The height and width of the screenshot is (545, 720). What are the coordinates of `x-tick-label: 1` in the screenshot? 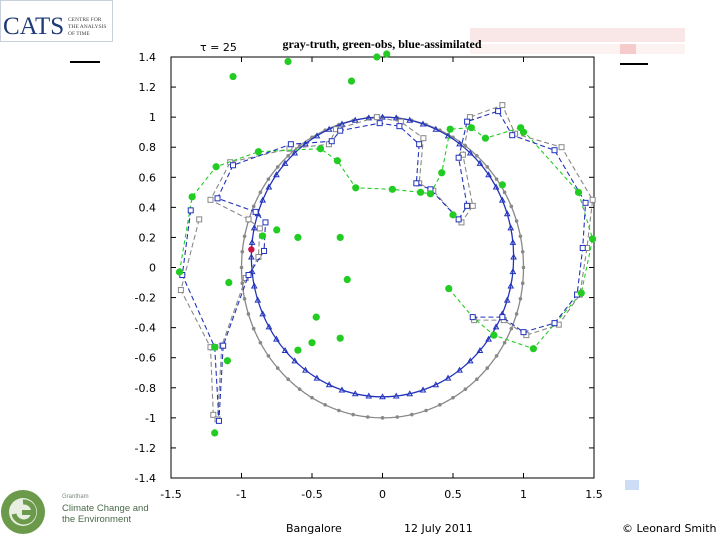 It's located at (523, 494).